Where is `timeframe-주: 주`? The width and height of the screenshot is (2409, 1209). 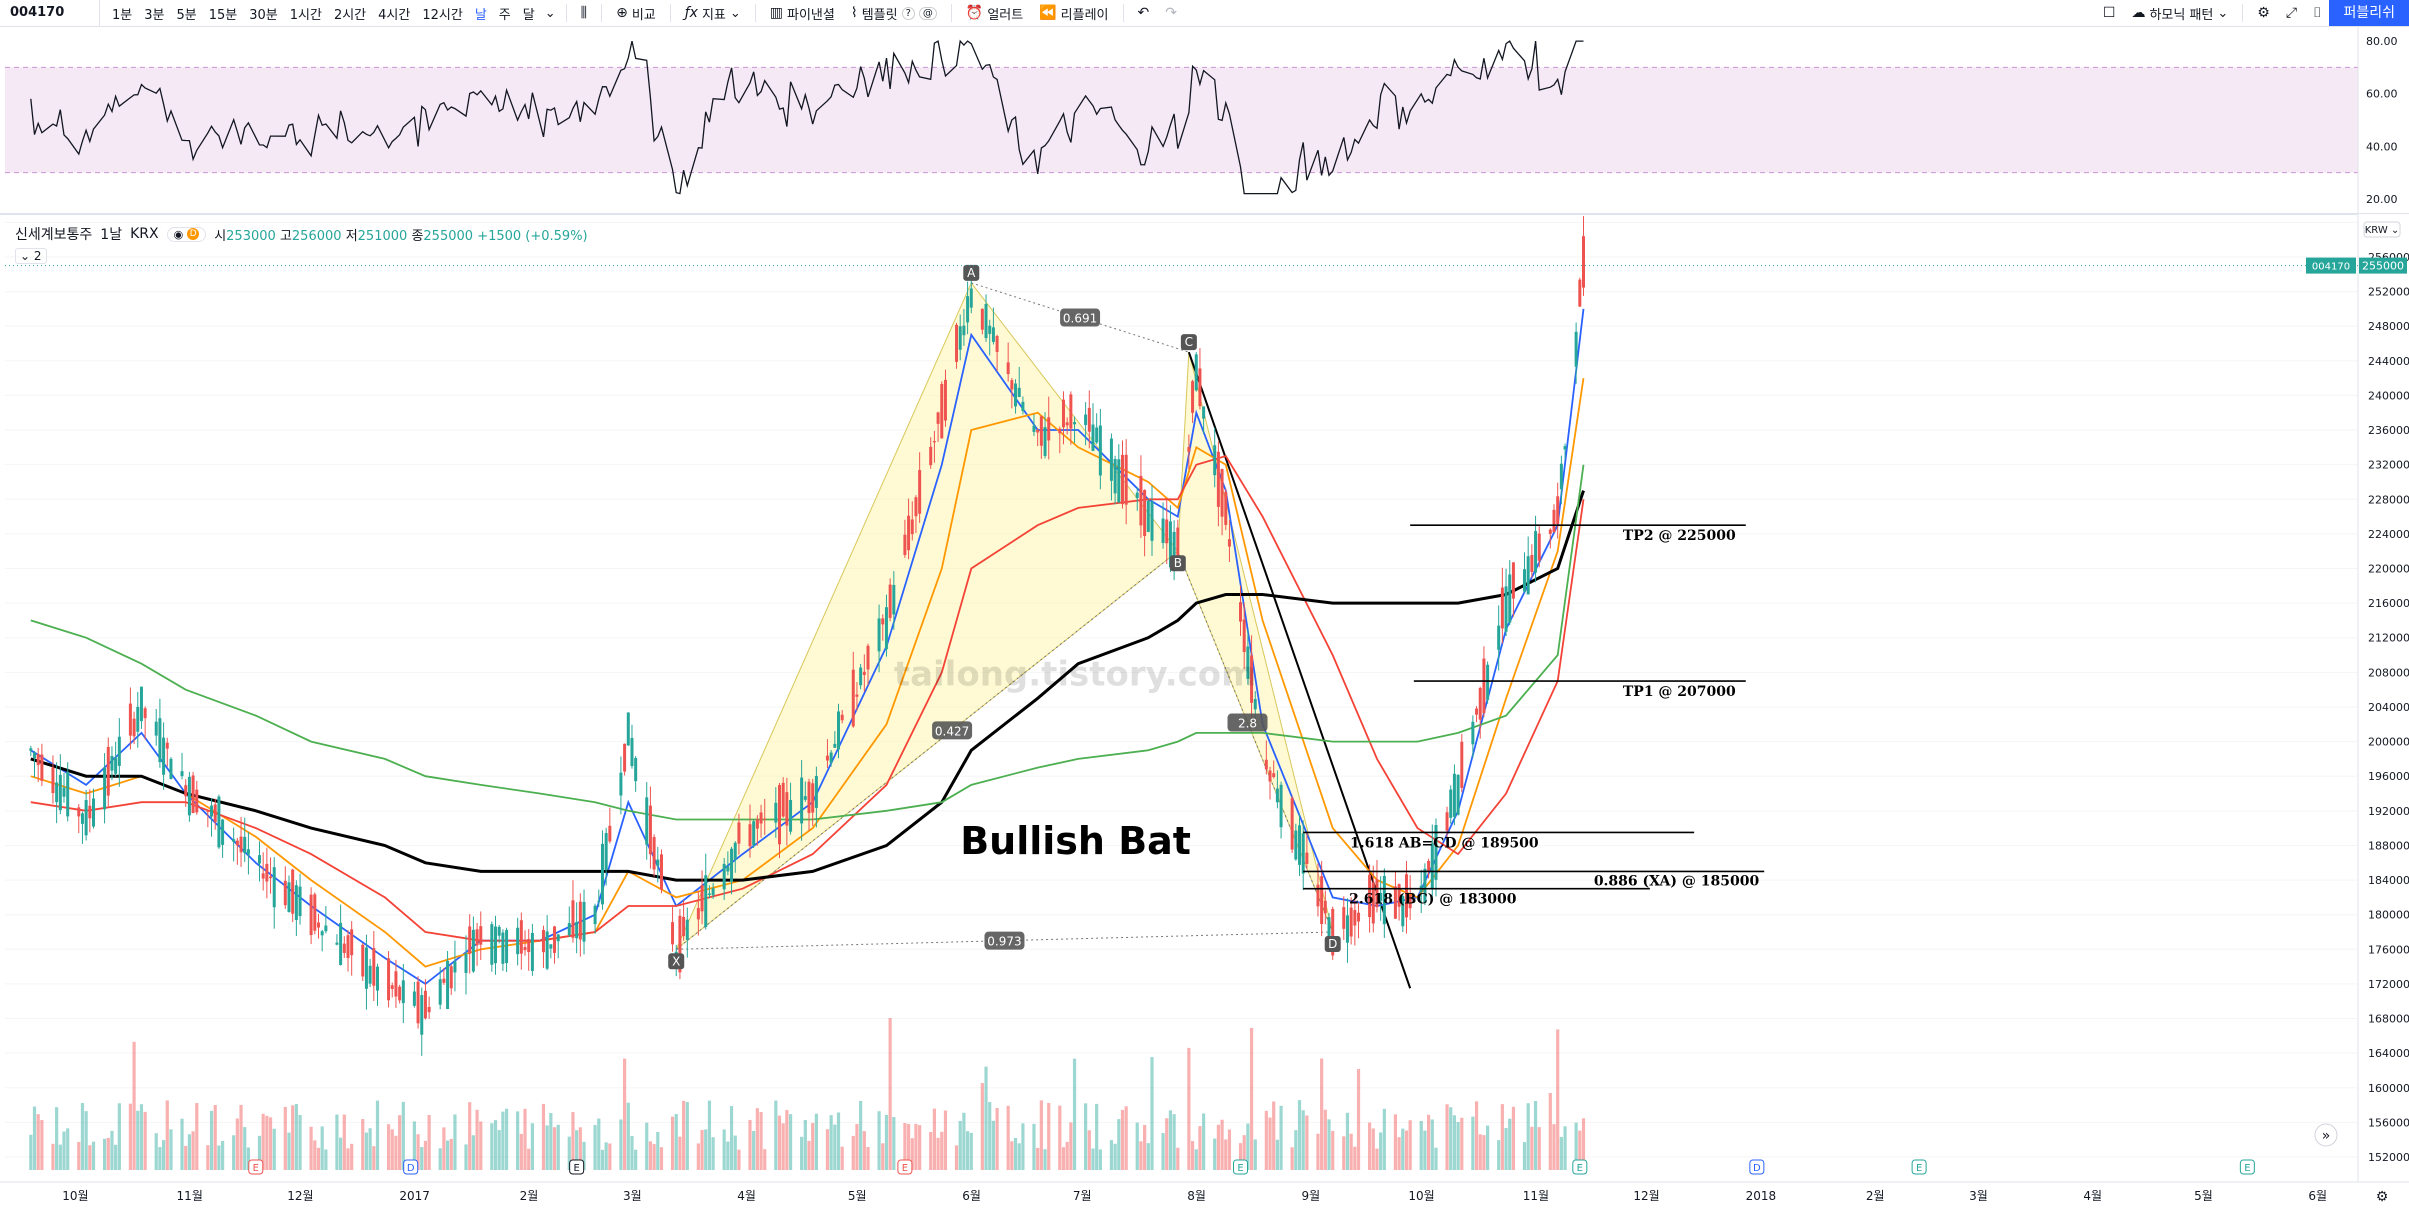 timeframe-주: 주 is located at coordinates (504, 15).